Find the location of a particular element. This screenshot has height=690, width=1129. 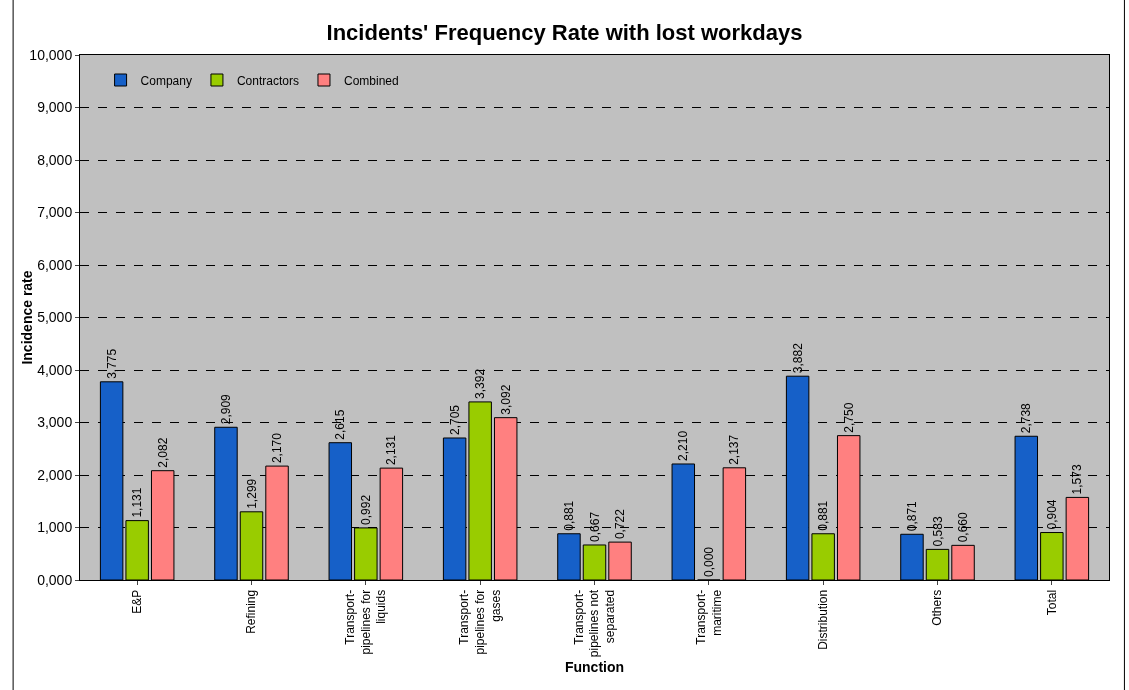

x-tick-label: E&P is located at coordinates (137, 601).